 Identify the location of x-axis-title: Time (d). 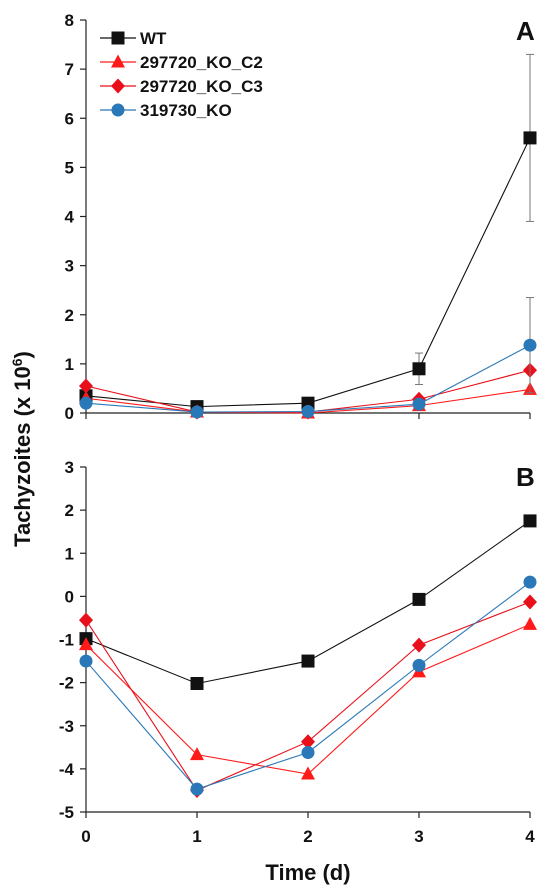
(307, 872).